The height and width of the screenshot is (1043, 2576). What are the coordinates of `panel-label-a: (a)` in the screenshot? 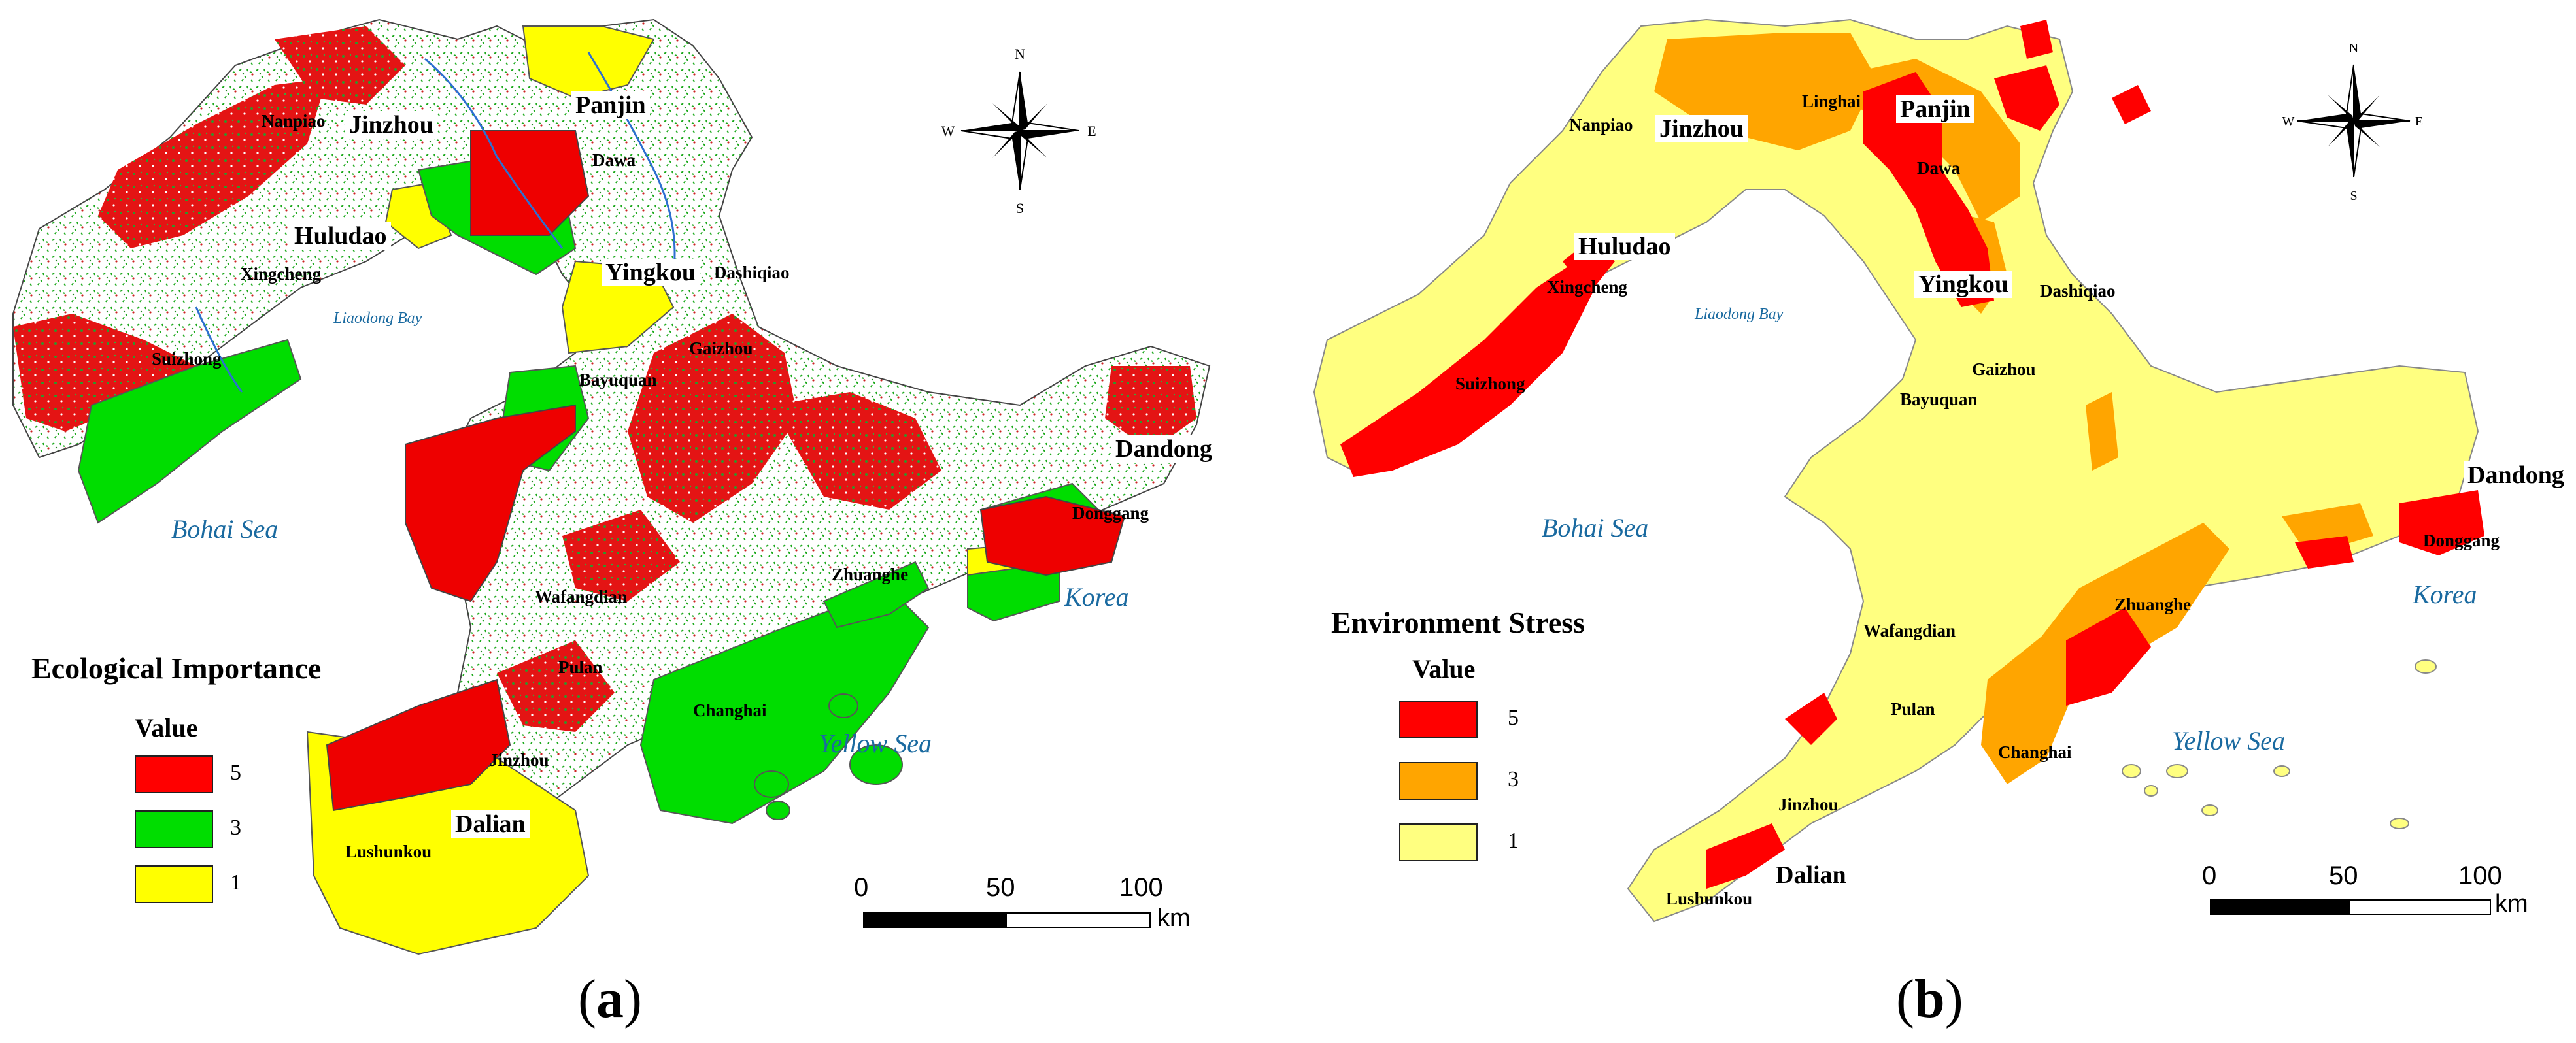 It's located at (610, 998).